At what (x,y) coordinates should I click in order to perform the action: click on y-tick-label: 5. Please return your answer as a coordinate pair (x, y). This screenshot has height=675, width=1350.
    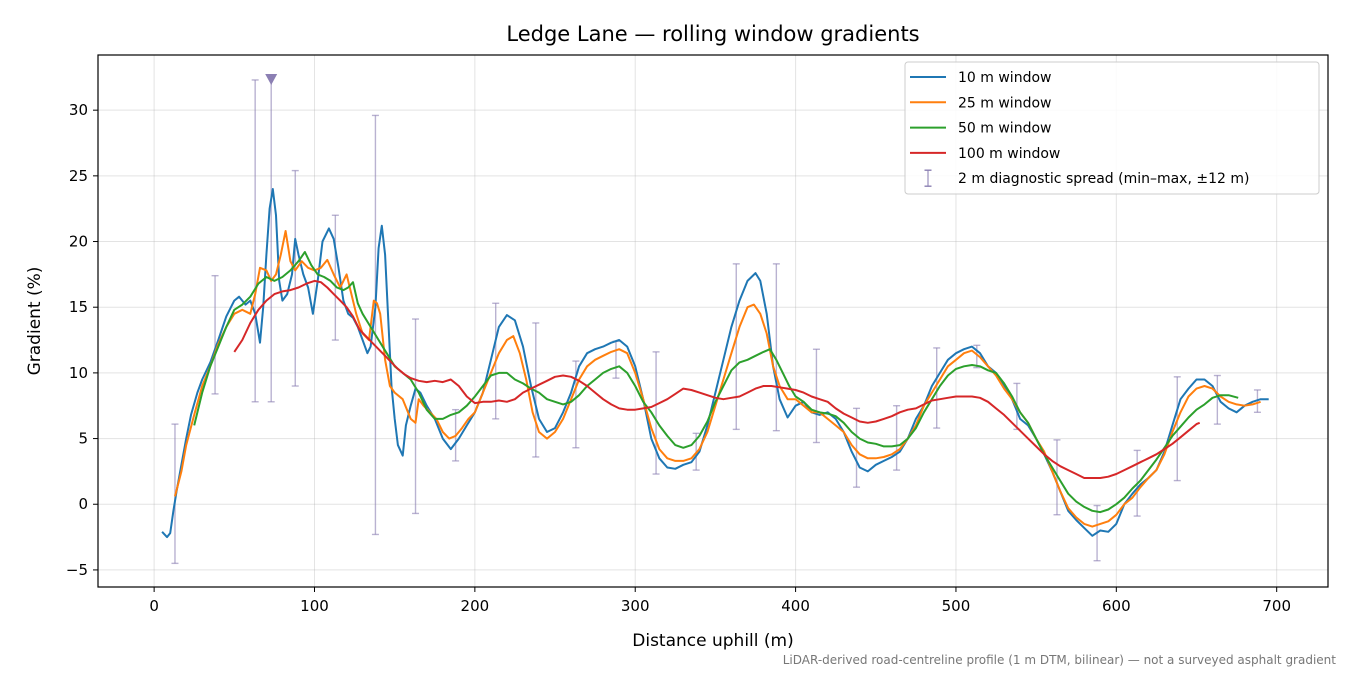
    Looking at the image, I should click on (83, 439).